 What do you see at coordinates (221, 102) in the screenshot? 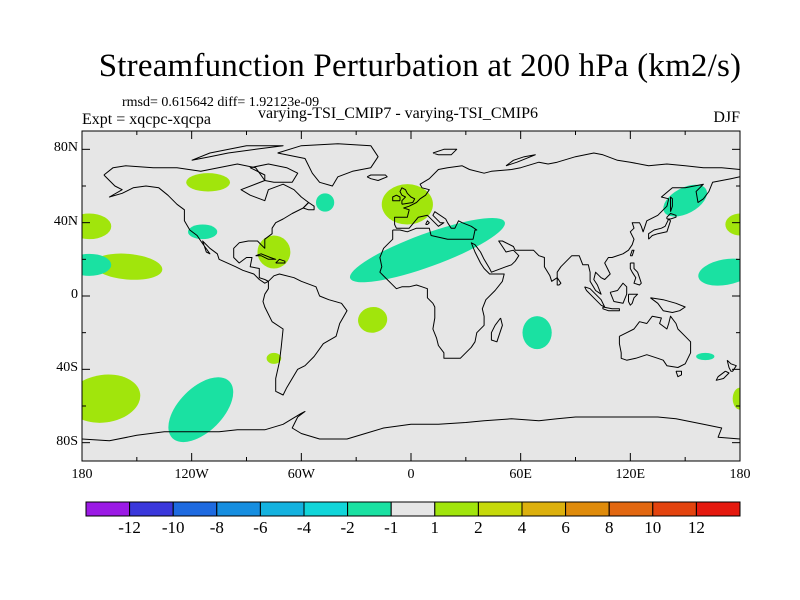
I see `rmsd-stats: rmsd= 0.615642 diff= 1.92123e-09` at bounding box center [221, 102].